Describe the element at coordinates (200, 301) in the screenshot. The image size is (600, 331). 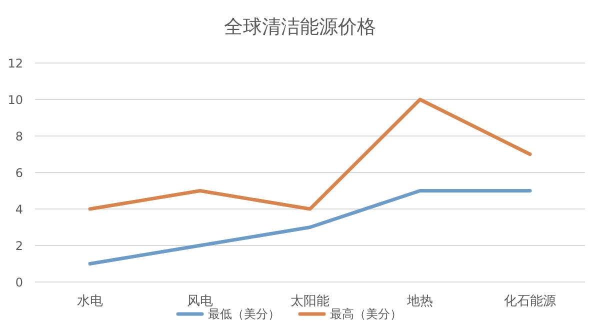
I see `x-tick-label: 风电` at that location.